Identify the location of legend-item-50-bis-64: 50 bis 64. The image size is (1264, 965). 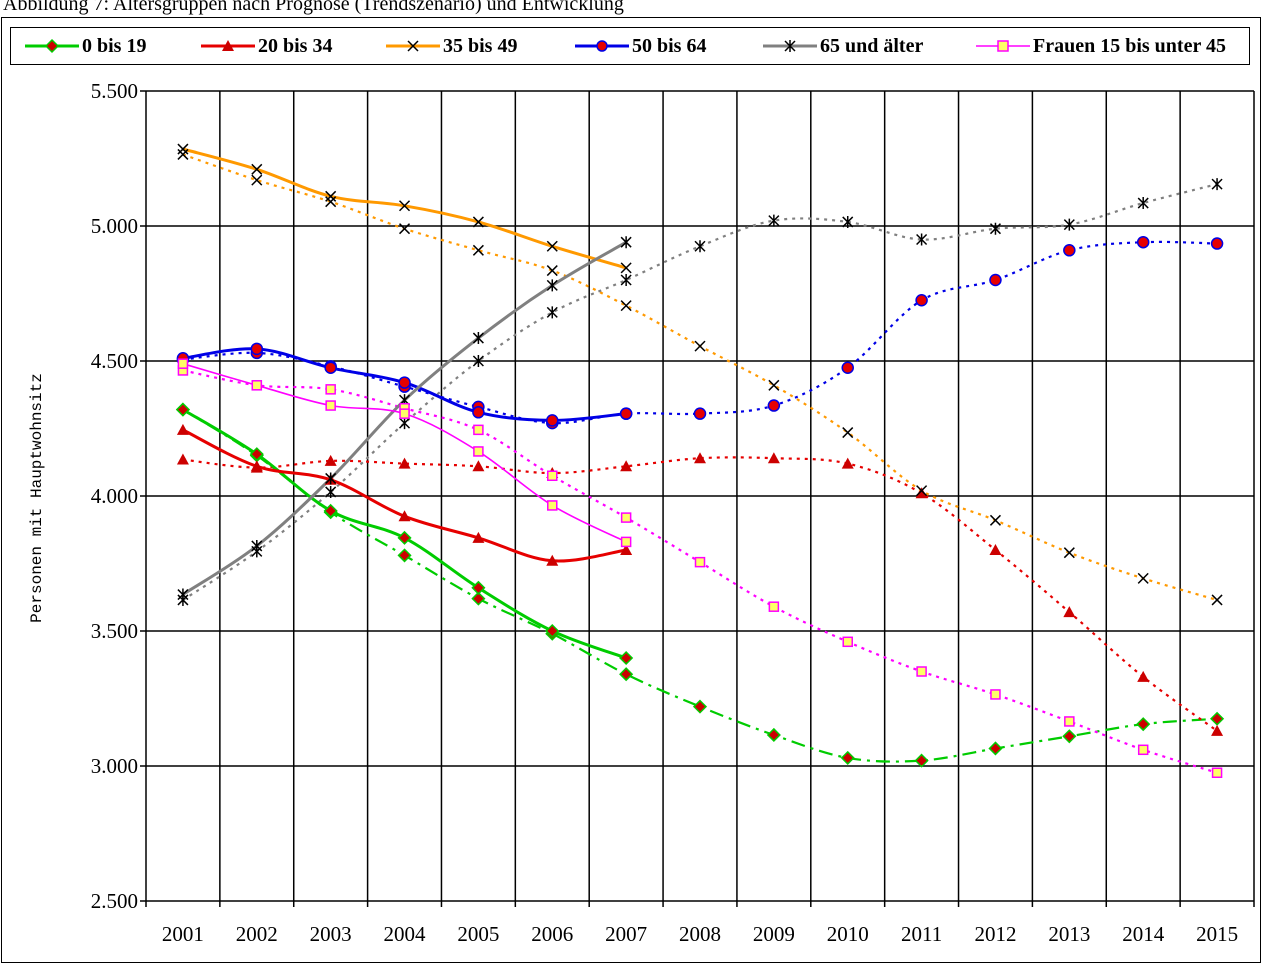
(640, 46).